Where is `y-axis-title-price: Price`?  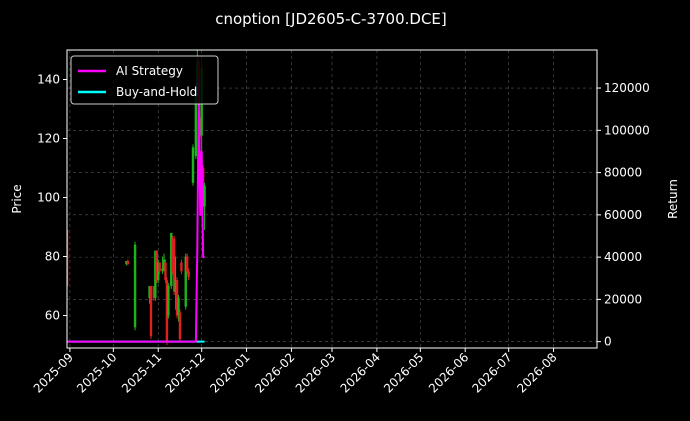
y-axis-title-price: Price is located at coordinates (17, 198).